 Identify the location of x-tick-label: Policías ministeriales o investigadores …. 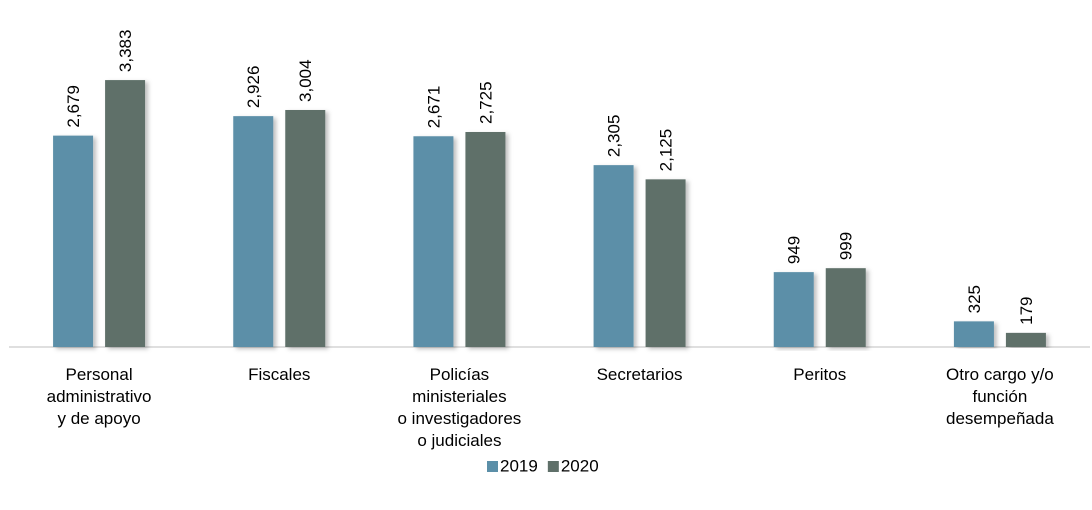
(459, 407).